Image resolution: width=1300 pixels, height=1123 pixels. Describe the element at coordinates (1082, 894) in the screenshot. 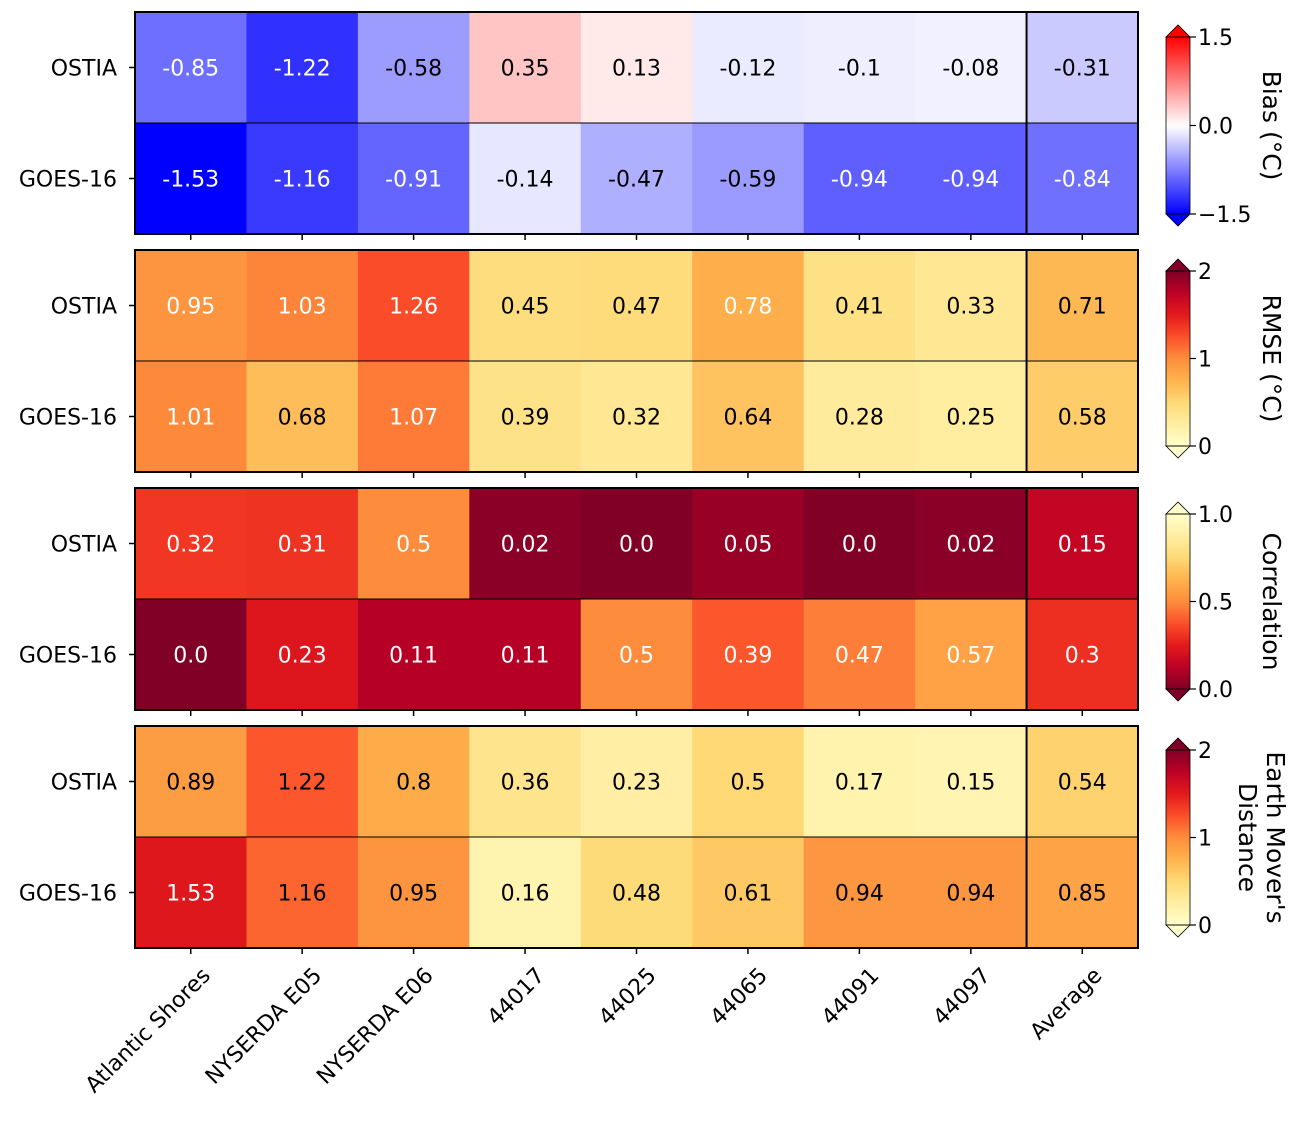

I see `cell-value-label: 0.85` at that location.